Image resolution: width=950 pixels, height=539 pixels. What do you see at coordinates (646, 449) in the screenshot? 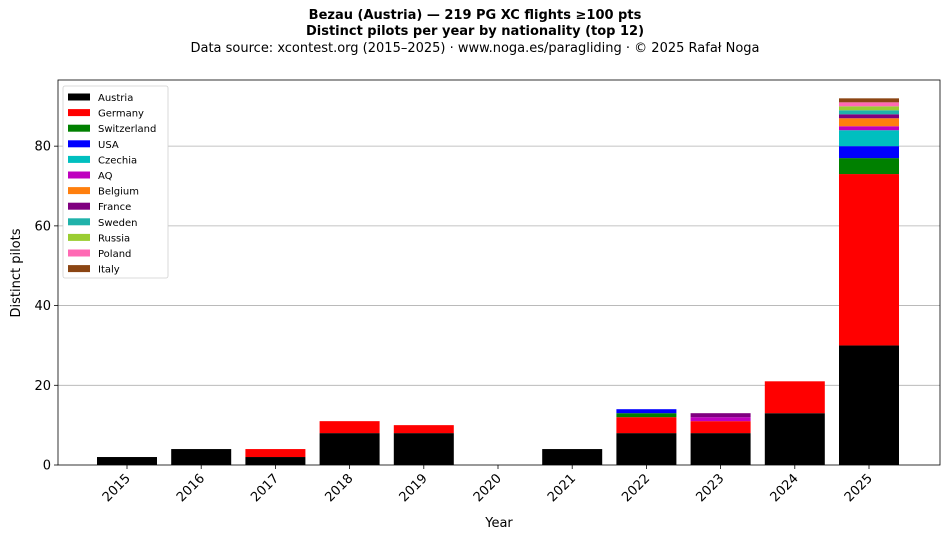
I see `bar-segment-2022-austria` at bounding box center [646, 449].